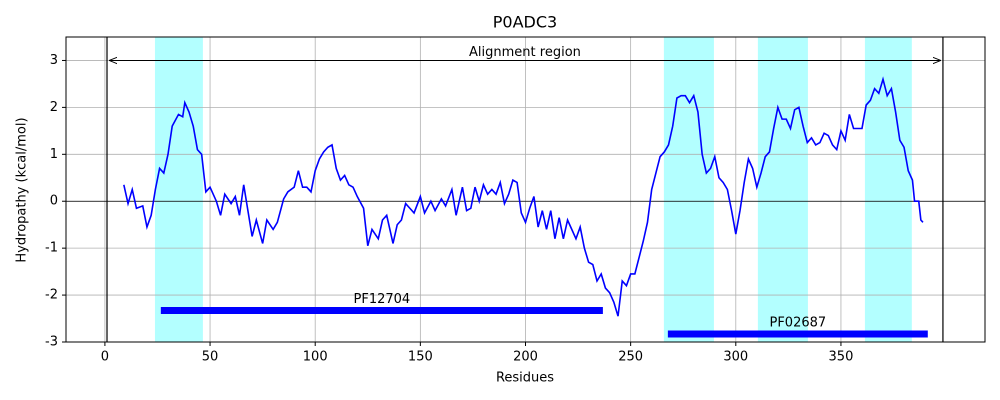 The image size is (1000, 400). What do you see at coordinates (51, 342) in the screenshot?
I see `y-tick-label: -3` at bounding box center [51, 342].